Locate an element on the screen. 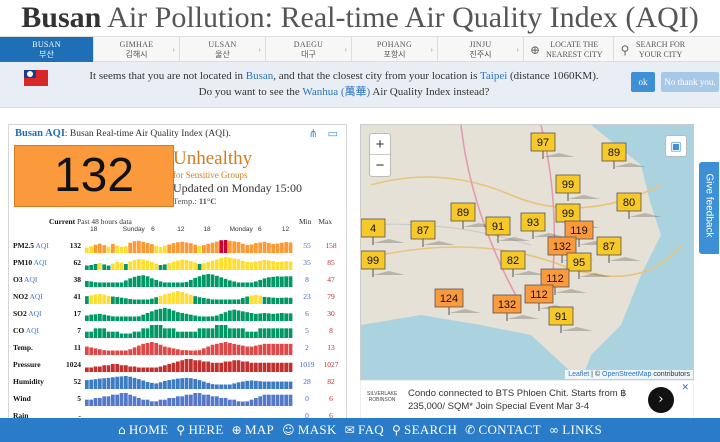  tab-ulsan: Ulsan 울산 › is located at coordinates (223, 50).